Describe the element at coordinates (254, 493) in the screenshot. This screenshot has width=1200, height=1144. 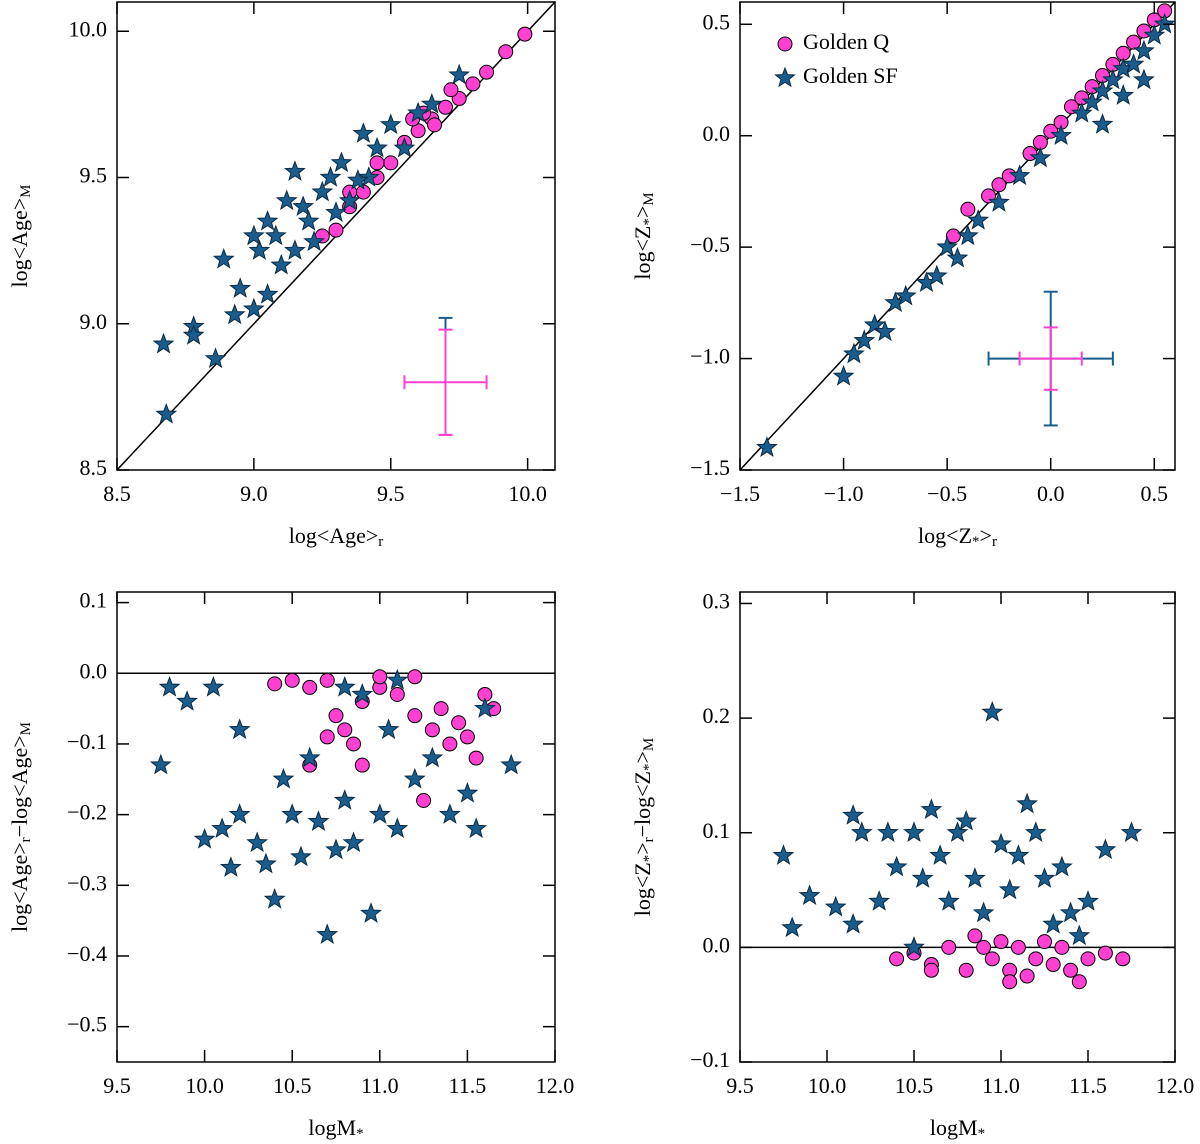
I see `x-tick-label: 9.0` at that location.